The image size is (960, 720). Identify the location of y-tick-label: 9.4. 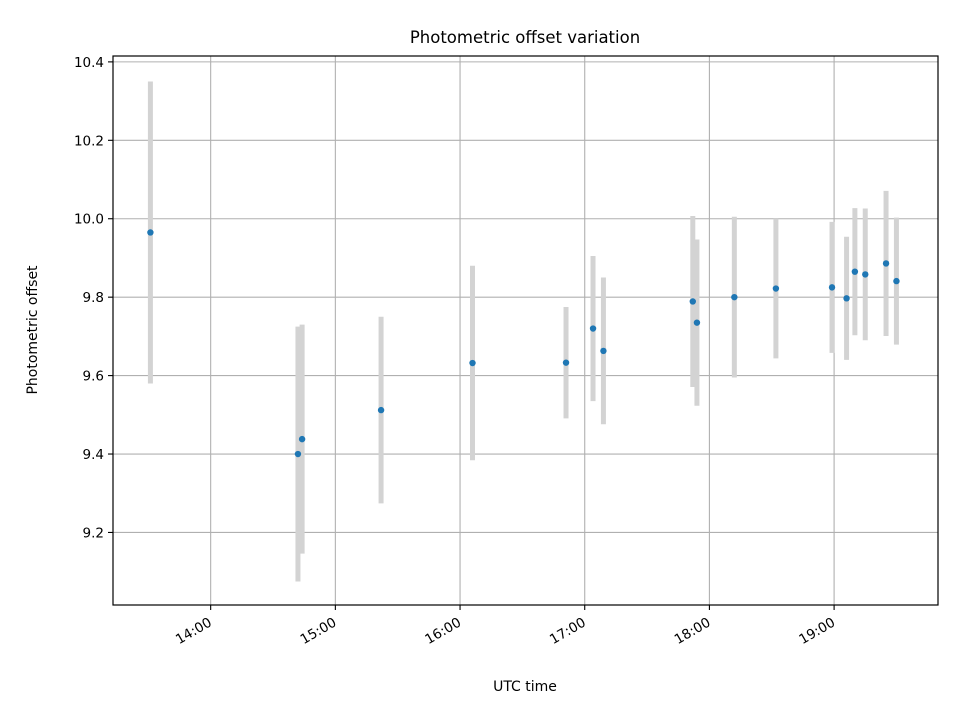
(93, 455).